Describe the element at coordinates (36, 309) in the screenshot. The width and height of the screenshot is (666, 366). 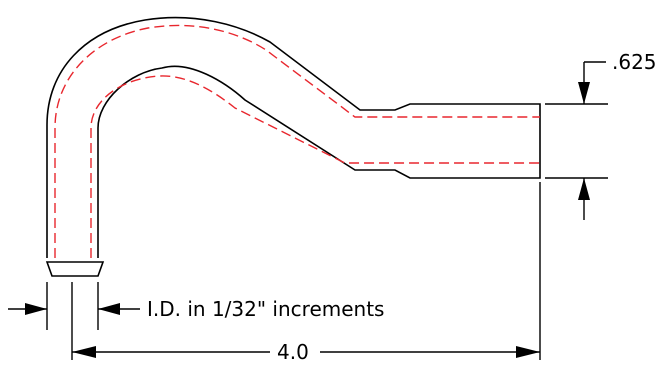
I see `dim-id-arrow-left-head` at that location.